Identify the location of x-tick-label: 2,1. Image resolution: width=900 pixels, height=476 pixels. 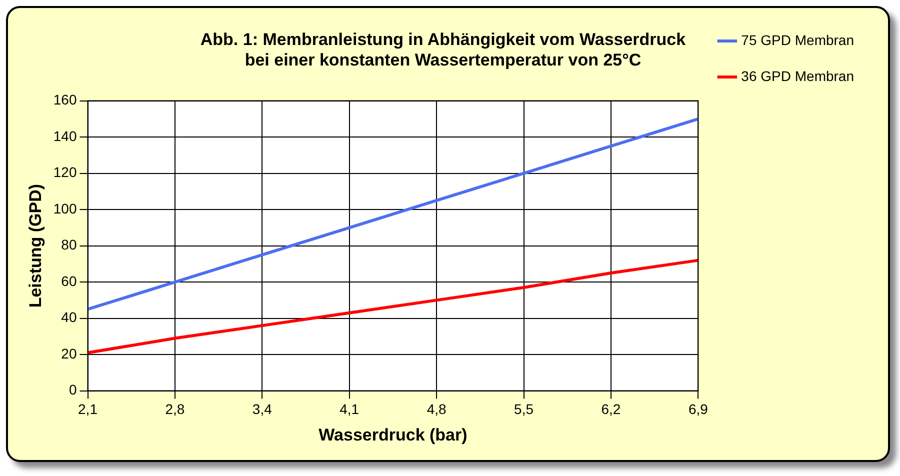
(88, 409).